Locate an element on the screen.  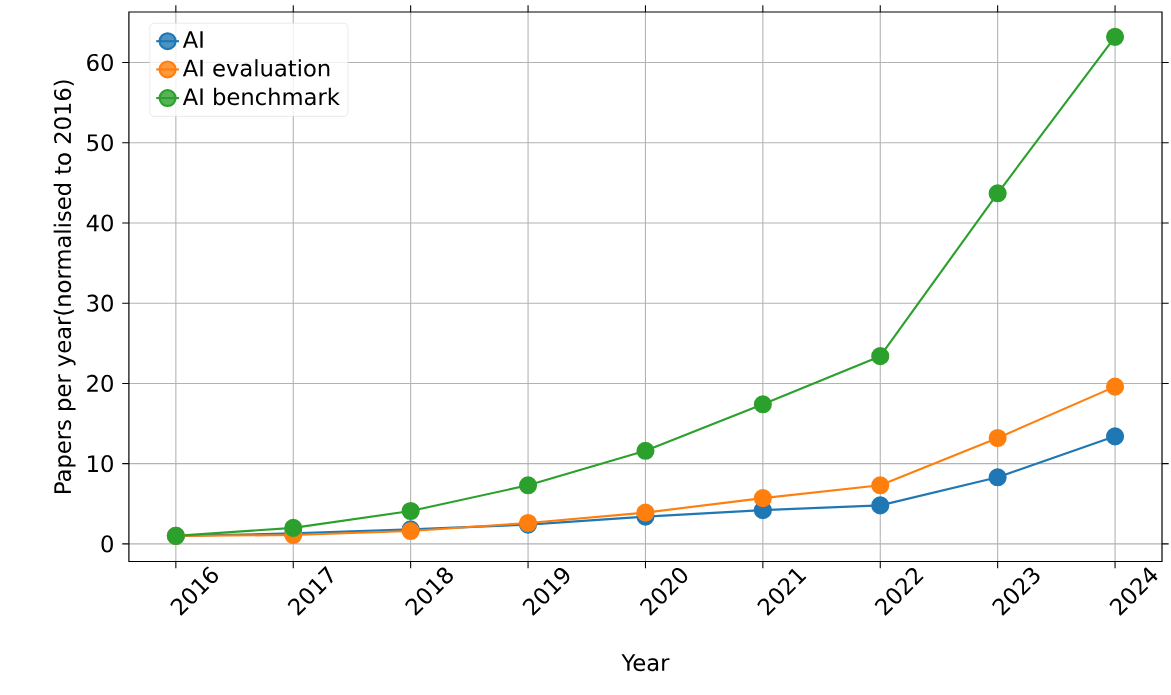
y-tick-label: 20 is located at coordinates (100, 383).